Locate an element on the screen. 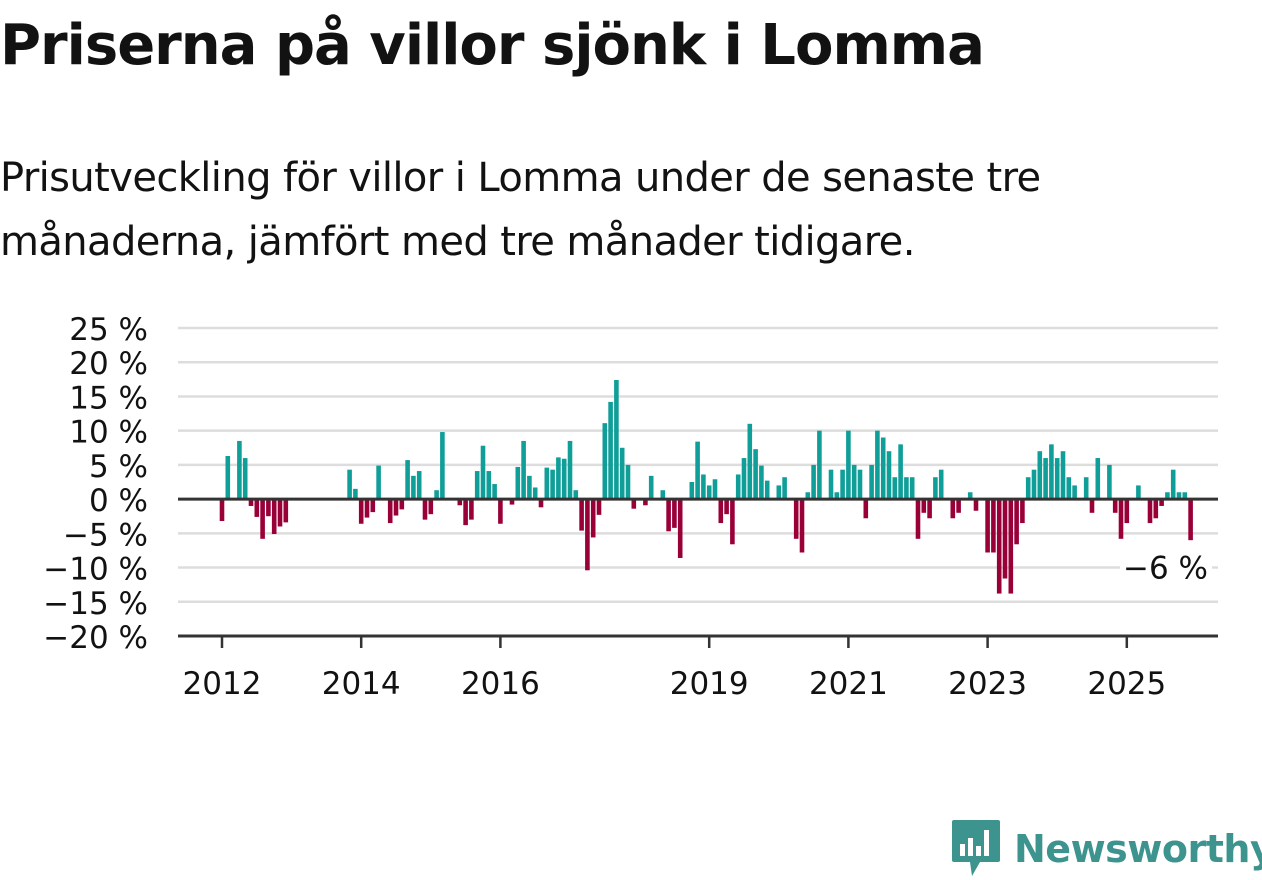 The height and width of the screenshot is (880, 1262). x-tick-label: 2016 is located at coordinates (500, 684).